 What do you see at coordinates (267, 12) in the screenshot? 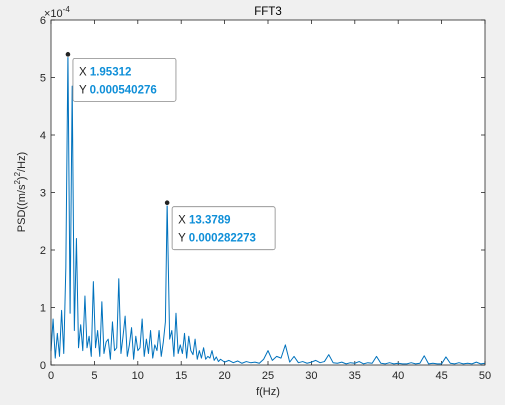
I see `chart-title: FFT3` at bounding box center [267, 12].